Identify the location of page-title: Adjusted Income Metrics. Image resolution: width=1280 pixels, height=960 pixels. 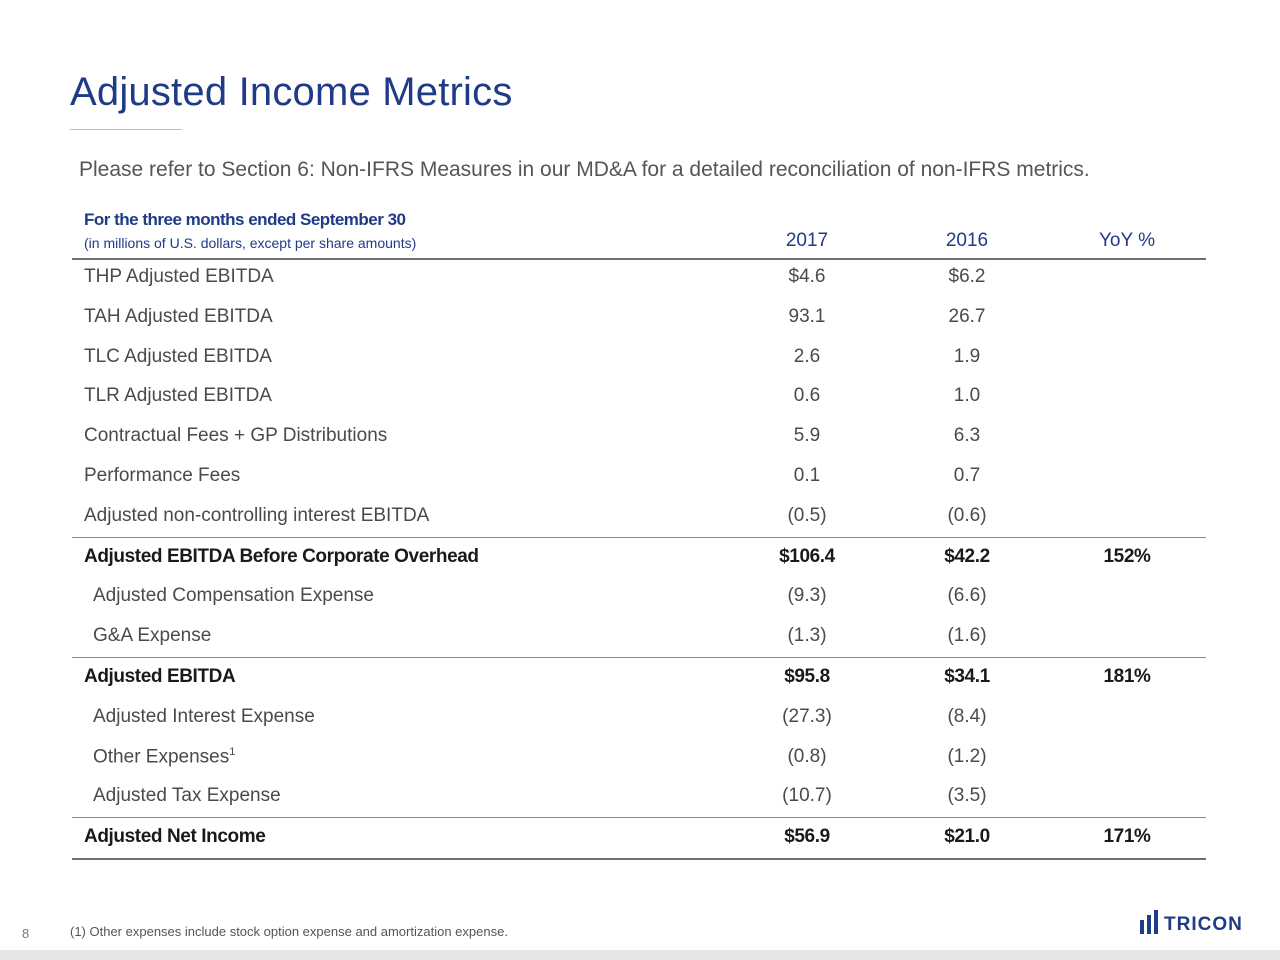
(291, 92).